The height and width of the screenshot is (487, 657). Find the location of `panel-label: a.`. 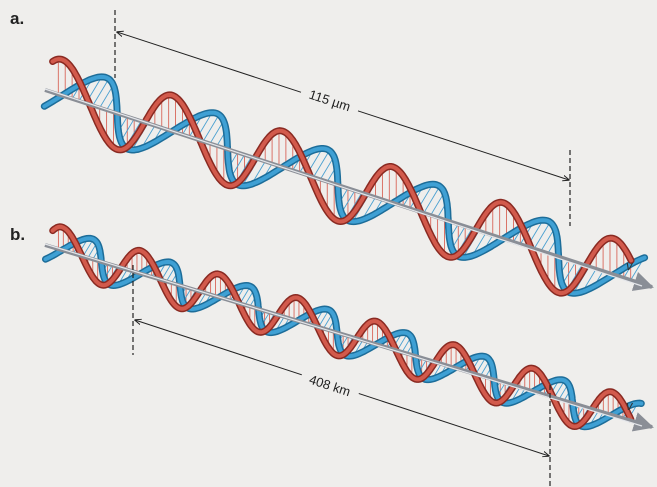

panel-label: a. is located at coordinates (17, 18).